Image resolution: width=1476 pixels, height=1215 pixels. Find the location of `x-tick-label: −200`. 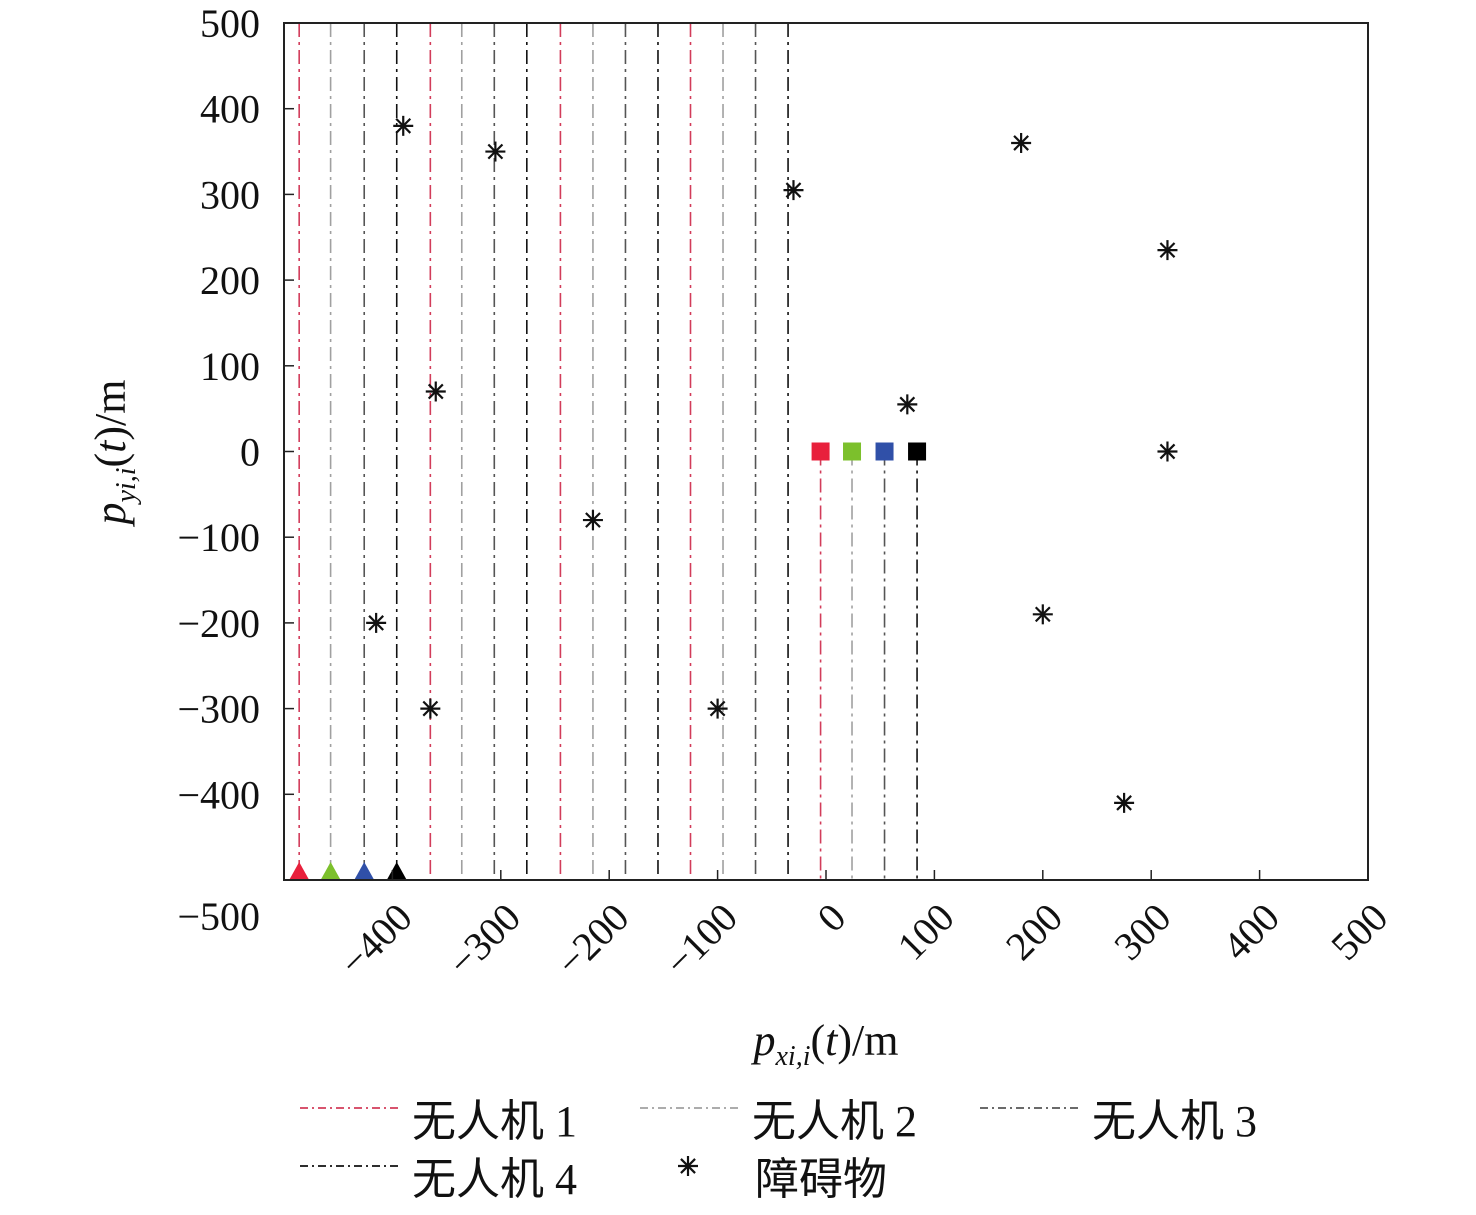

x-tick-label: −200 is located at coordinates (592, 940).